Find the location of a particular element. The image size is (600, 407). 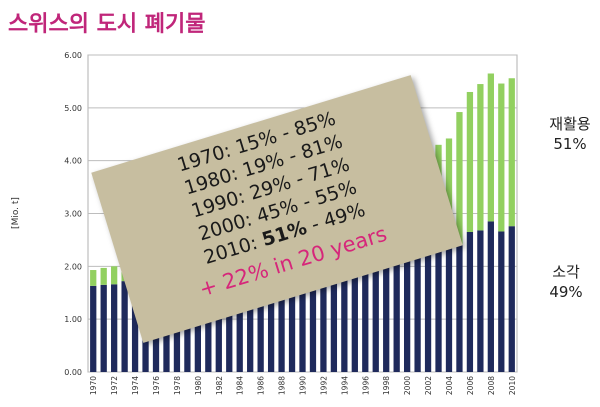

x-tick-label: 2000 is located at coordinates (407, 385).